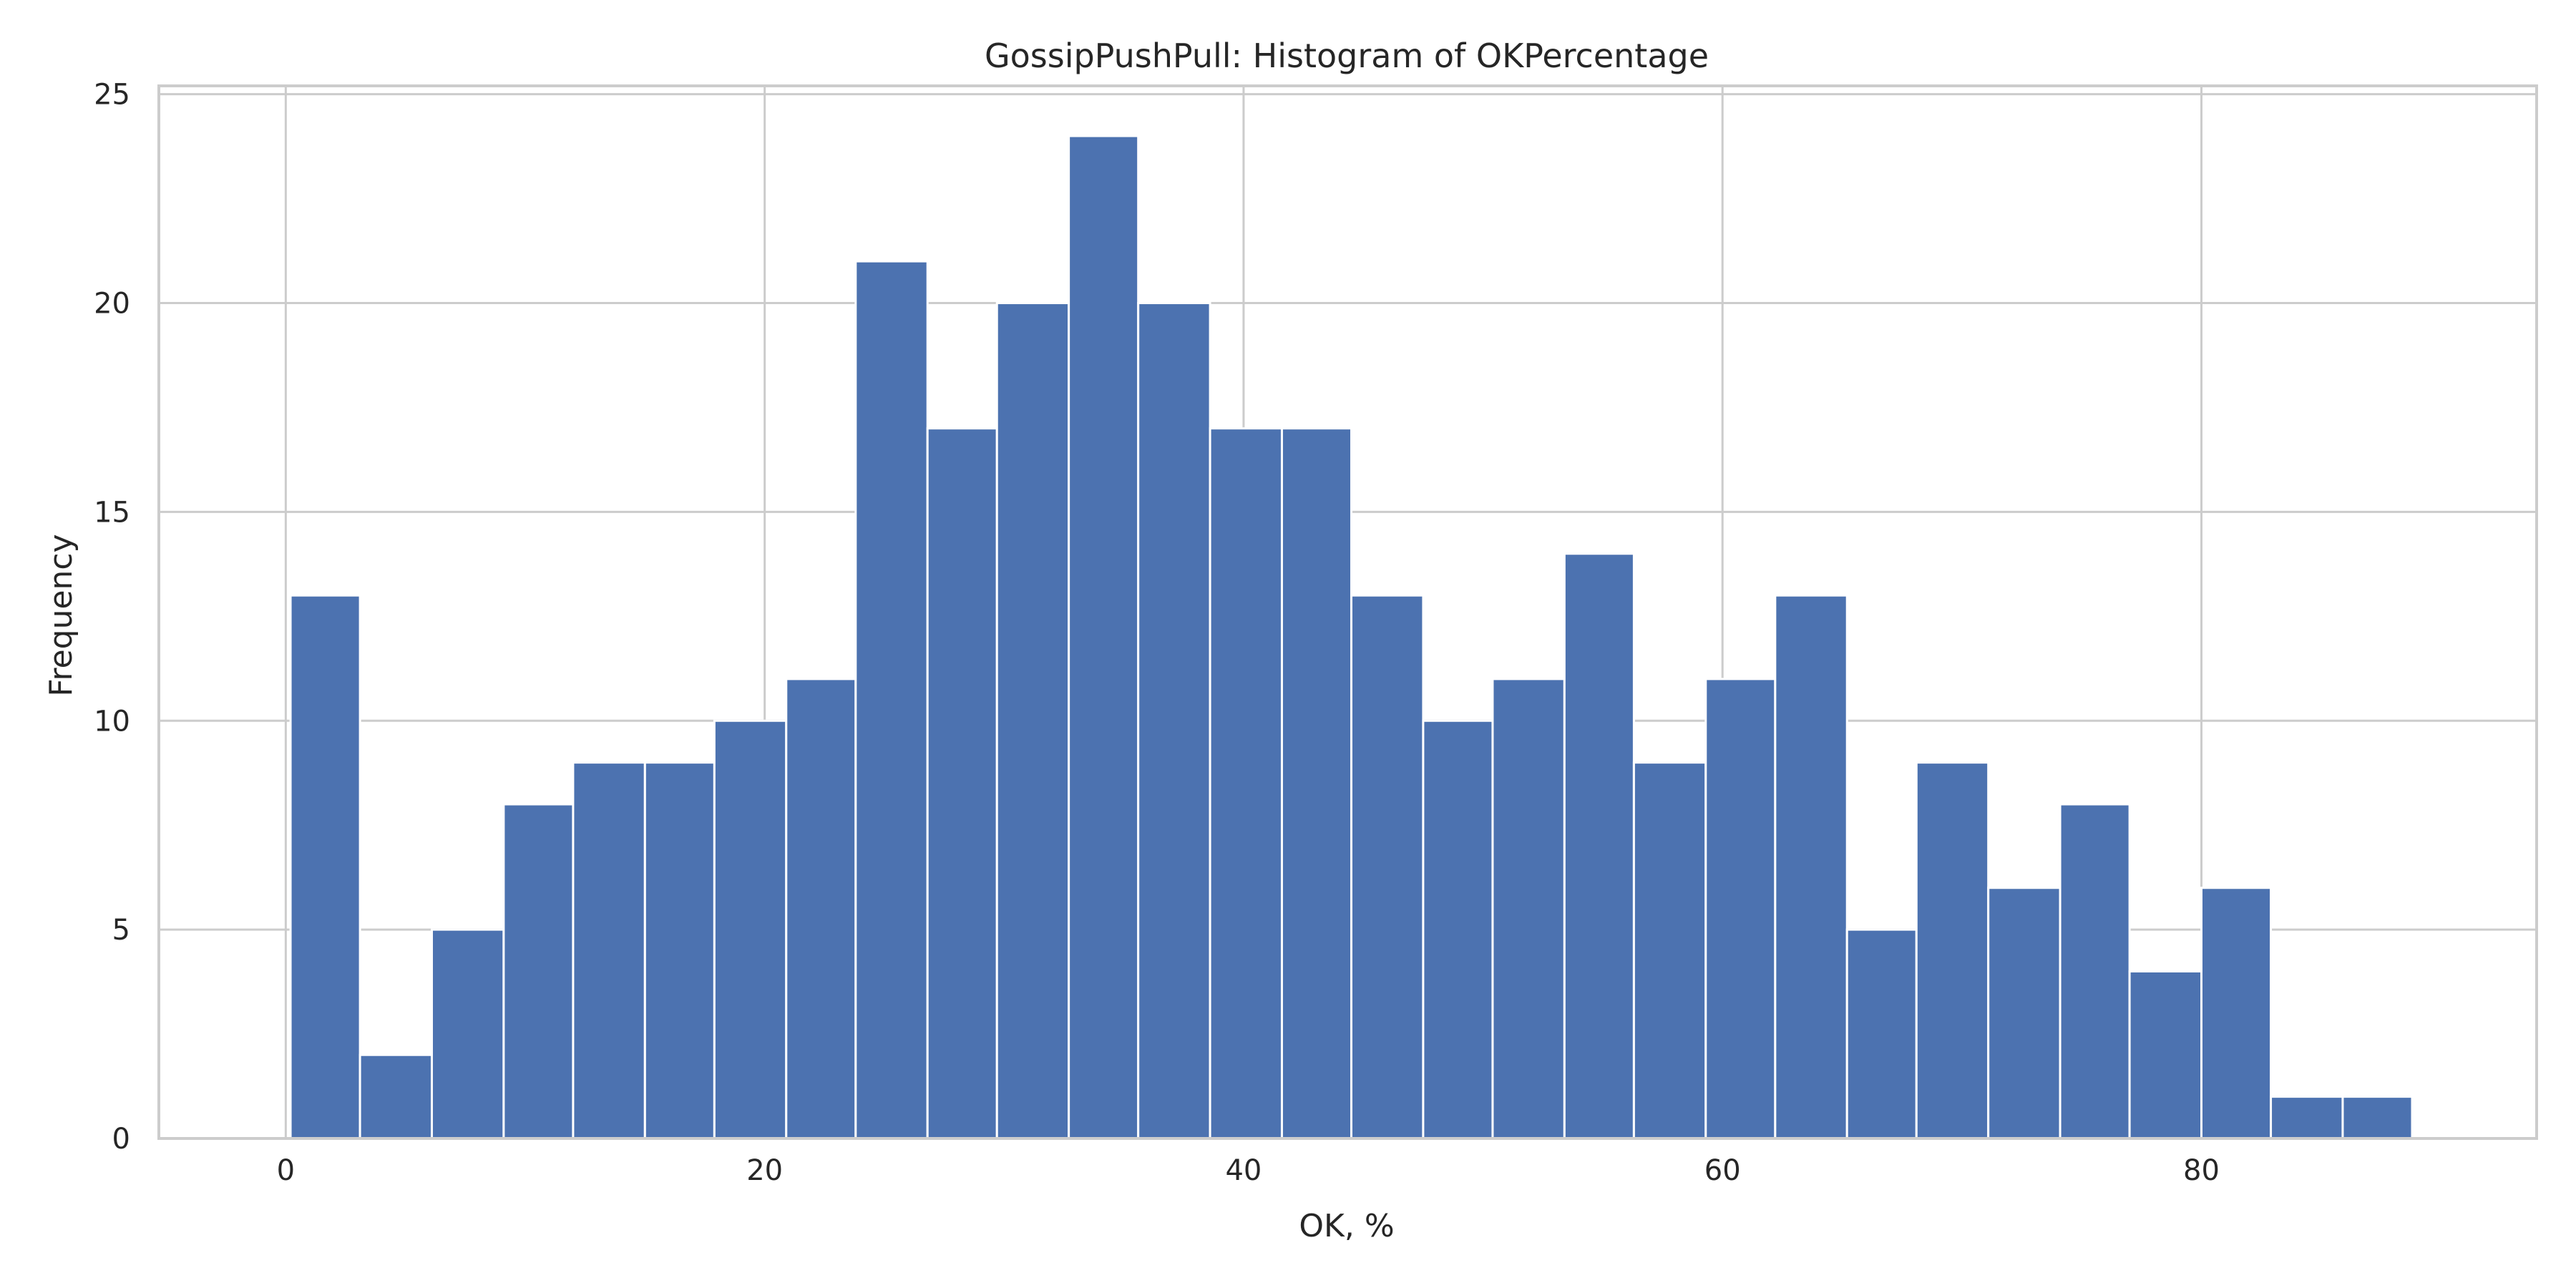 Image resolution: width=2576 pixels, height=1288 pixels. I want to click on y-tick-label: 0, so click(121, 1139).